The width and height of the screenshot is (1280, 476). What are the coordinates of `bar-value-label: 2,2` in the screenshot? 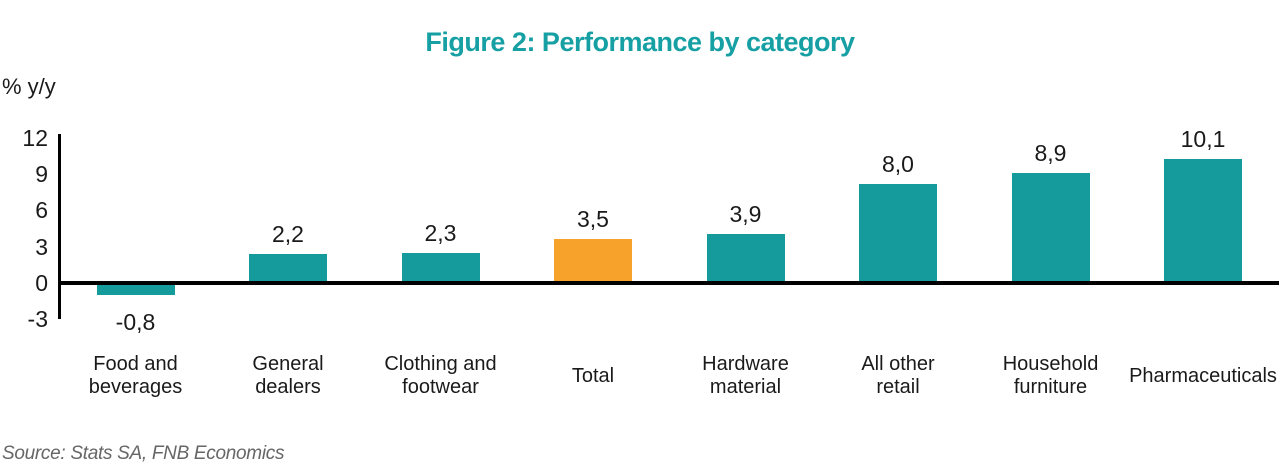 It's located at (288, 234).